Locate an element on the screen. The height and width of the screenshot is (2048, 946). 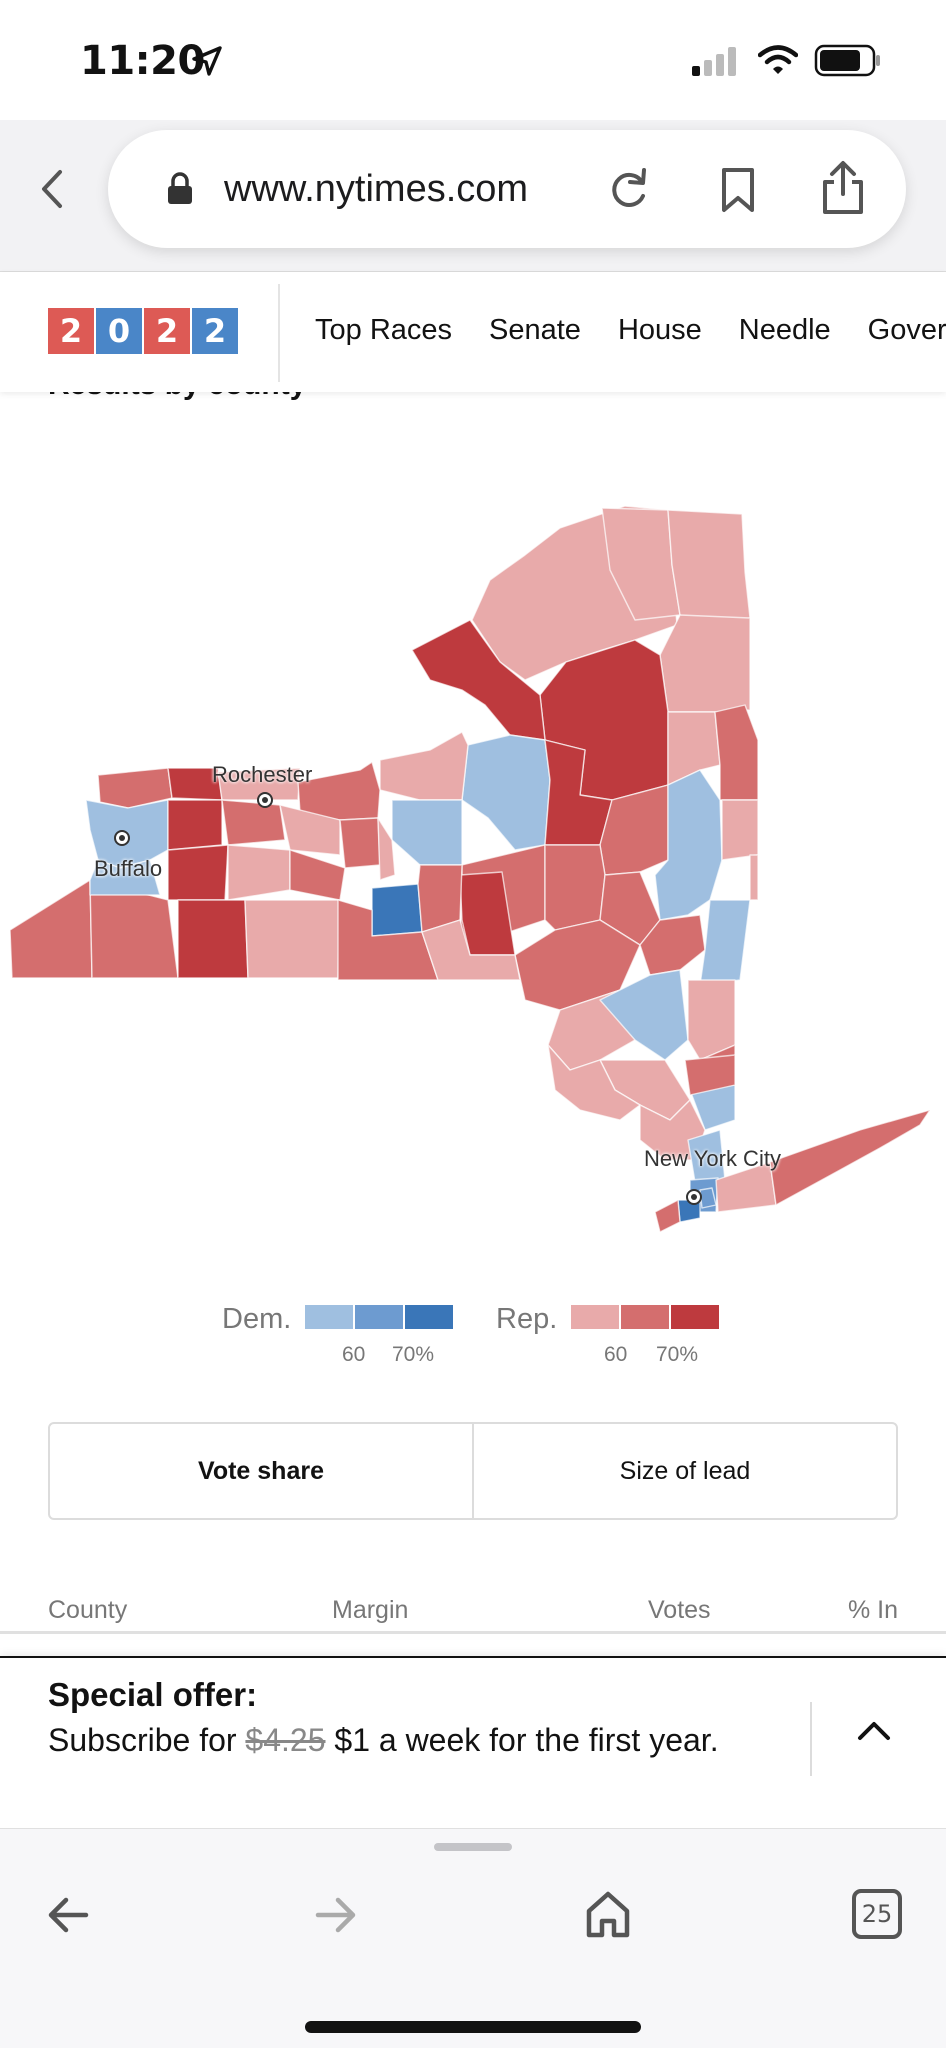
county-table-header: County Margin Votes % In is located at coordinates (473, 1612).